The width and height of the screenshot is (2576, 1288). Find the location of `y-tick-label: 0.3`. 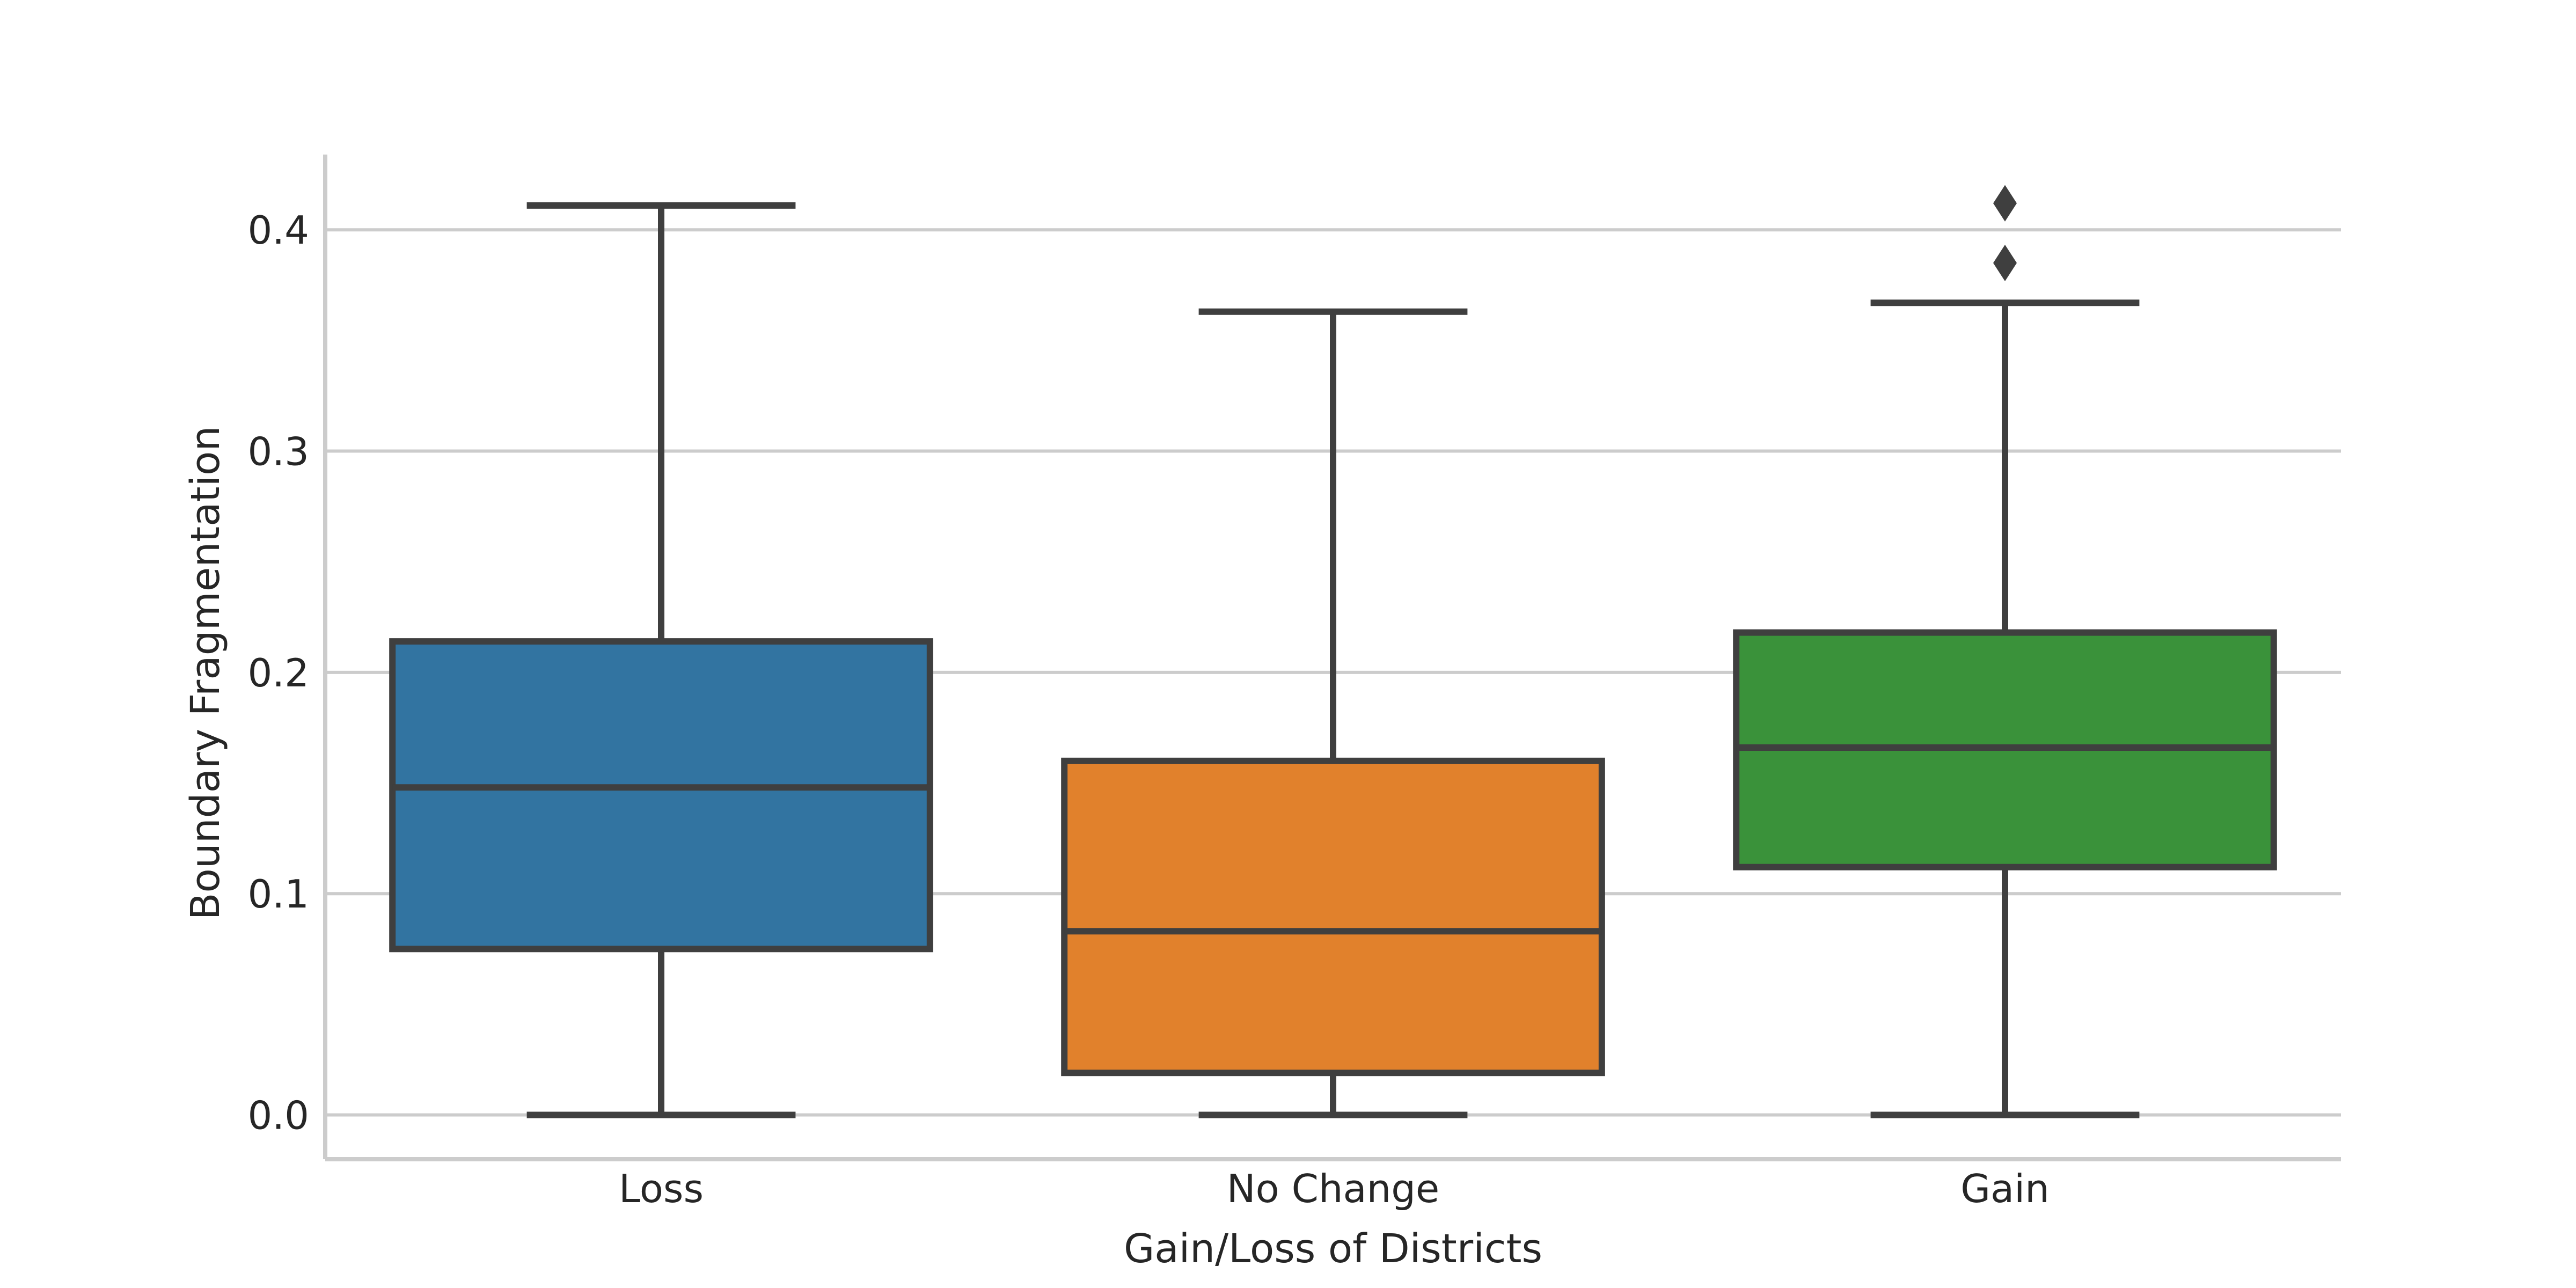

y-tick-label: 0.3 is located at coordinates (278, 451).